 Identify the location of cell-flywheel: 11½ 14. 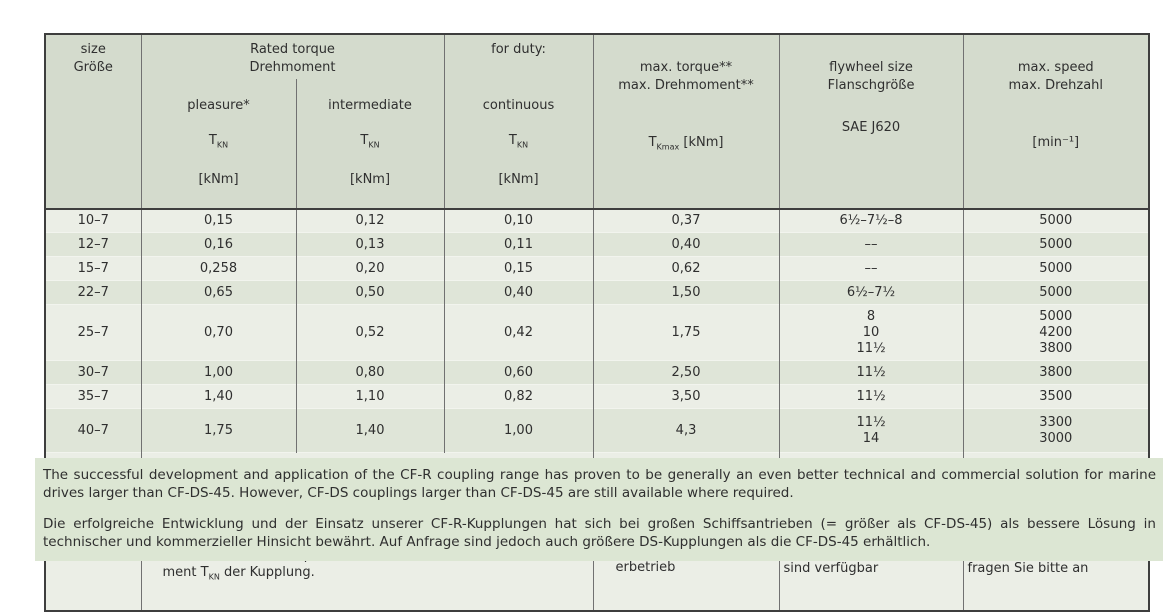
(871, 430).